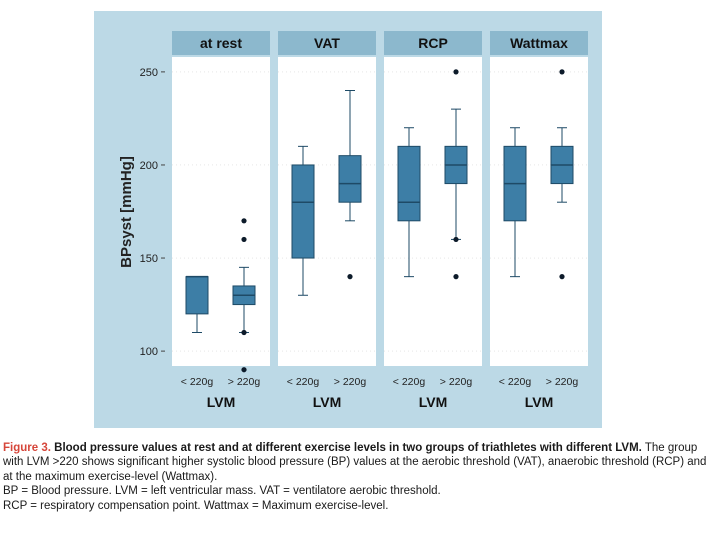 The width and height of the screenshot is (713, 538). I want to click on y-tick-label: 200, so click(149, 166).